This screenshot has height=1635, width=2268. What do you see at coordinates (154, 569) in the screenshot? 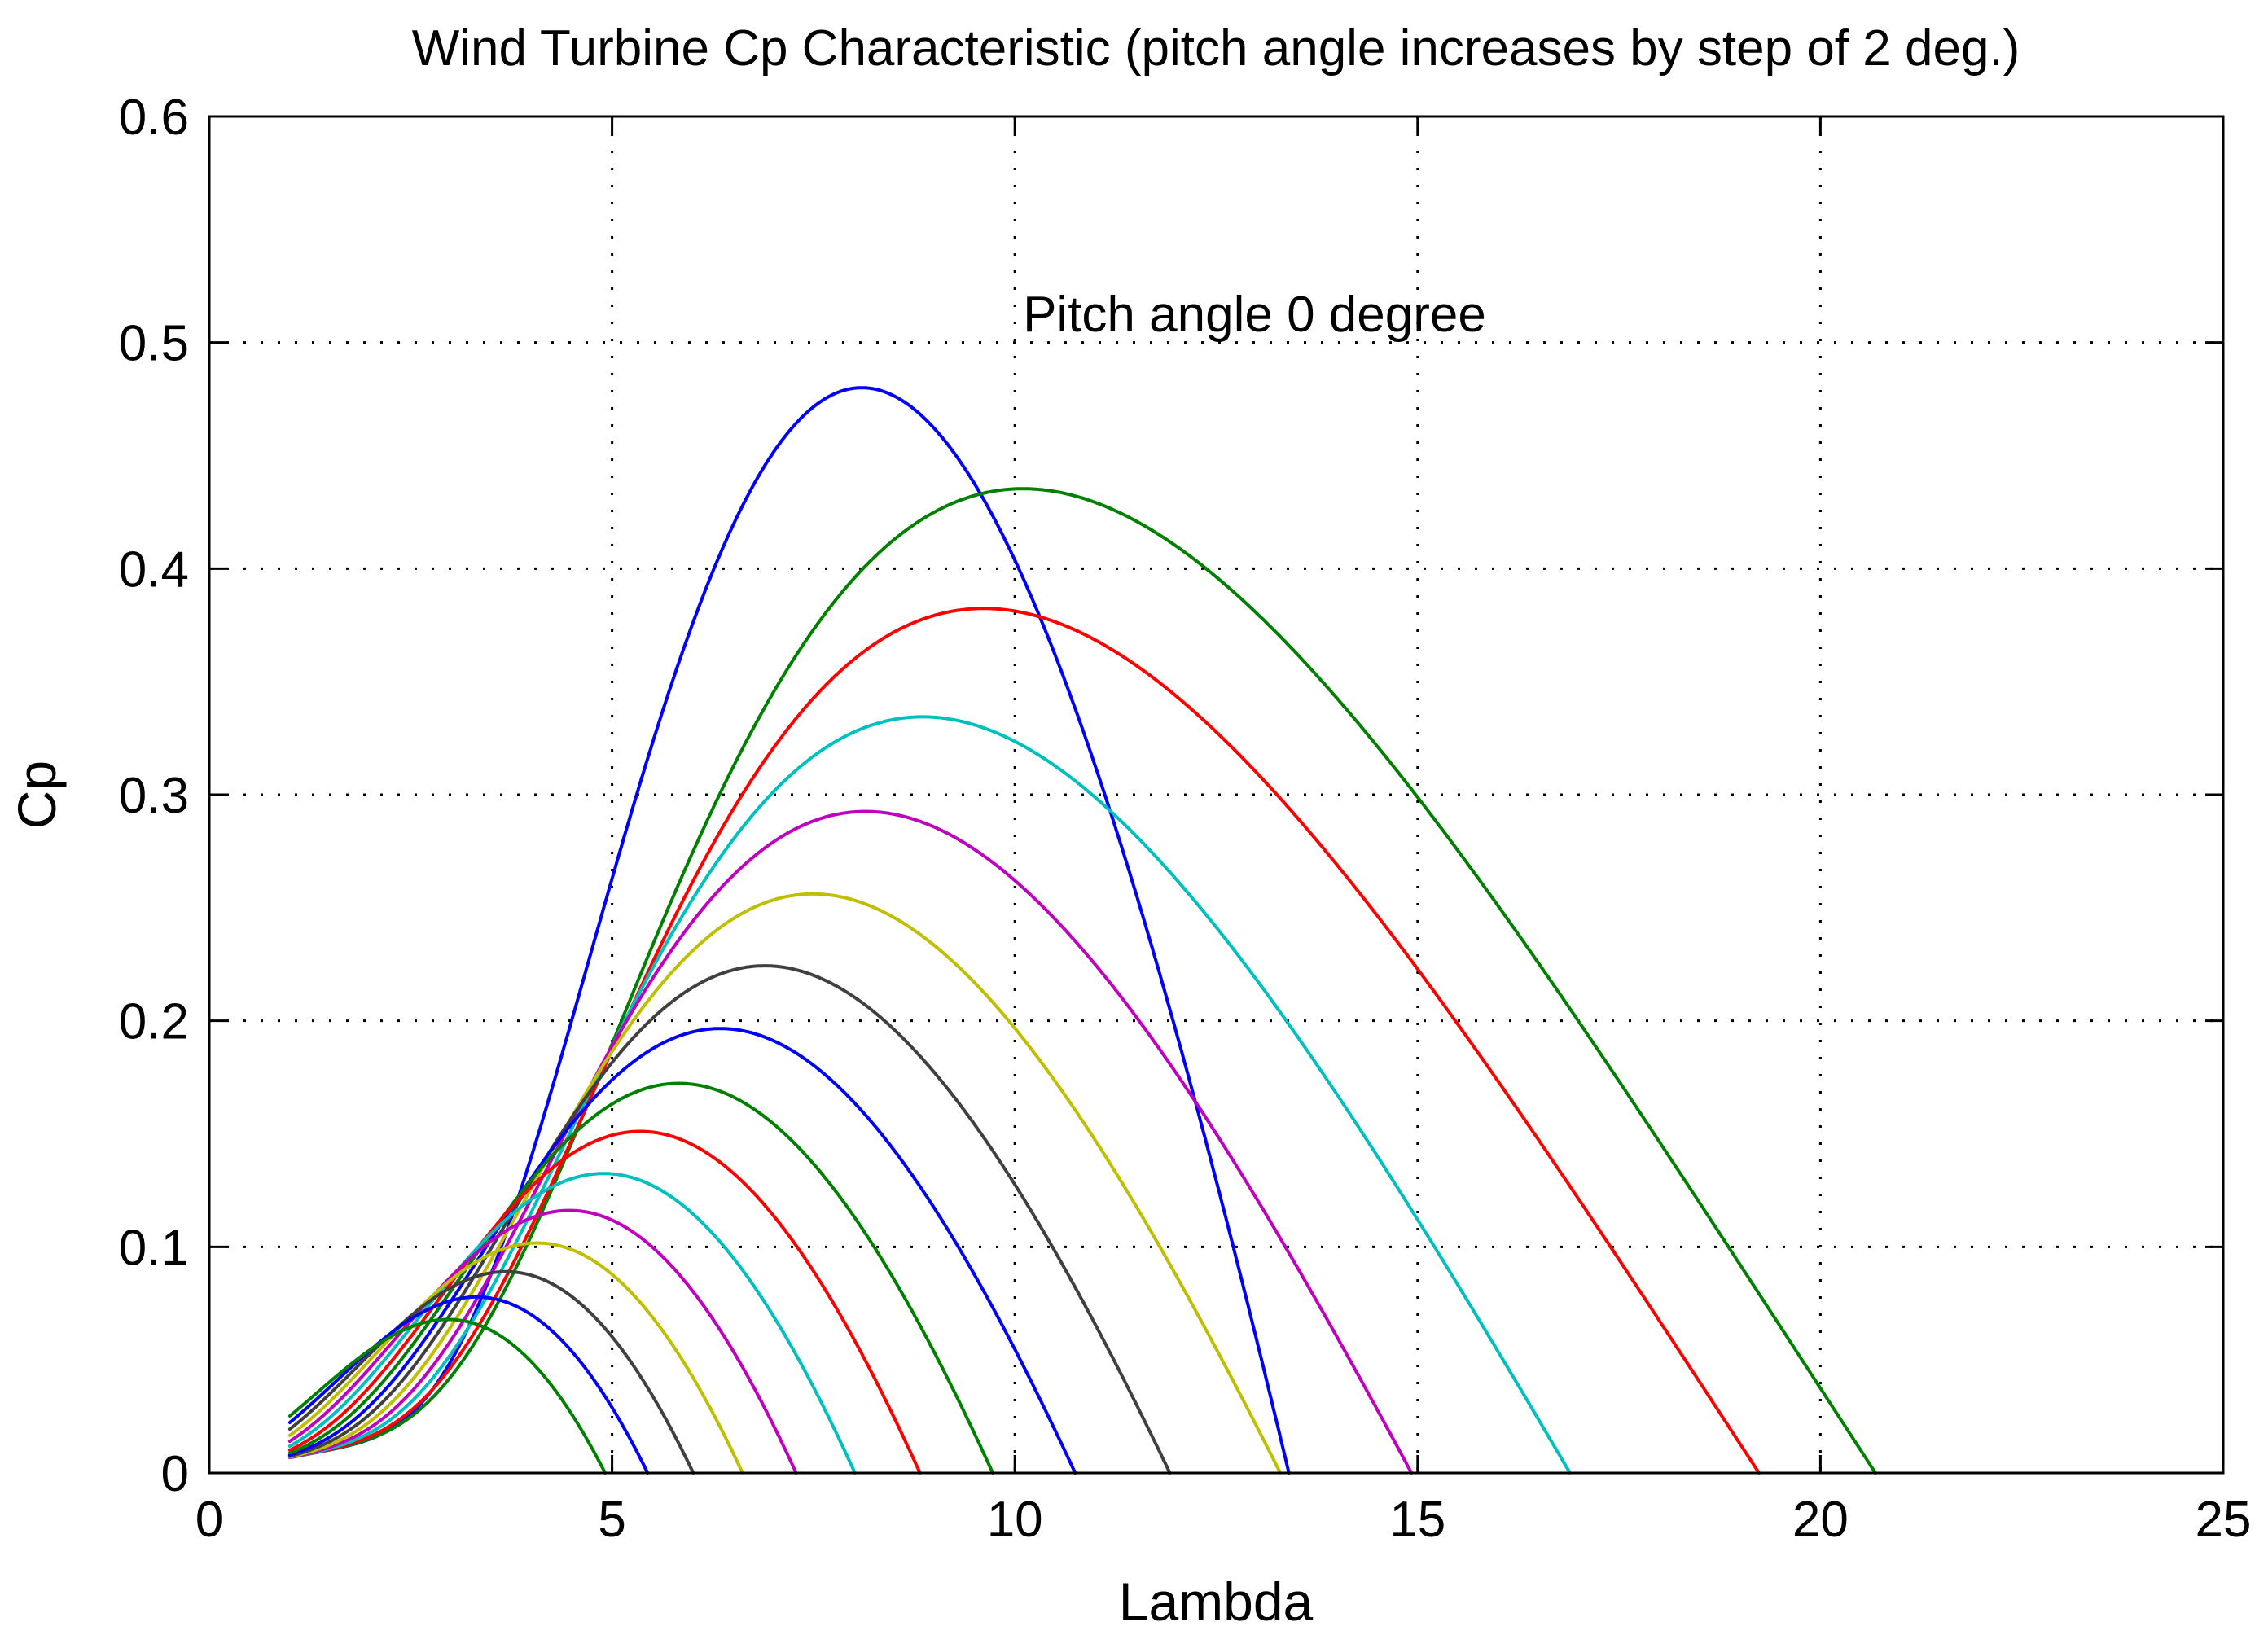
I see `y-tick-label: 0.4` at bounding box center [154, 569].